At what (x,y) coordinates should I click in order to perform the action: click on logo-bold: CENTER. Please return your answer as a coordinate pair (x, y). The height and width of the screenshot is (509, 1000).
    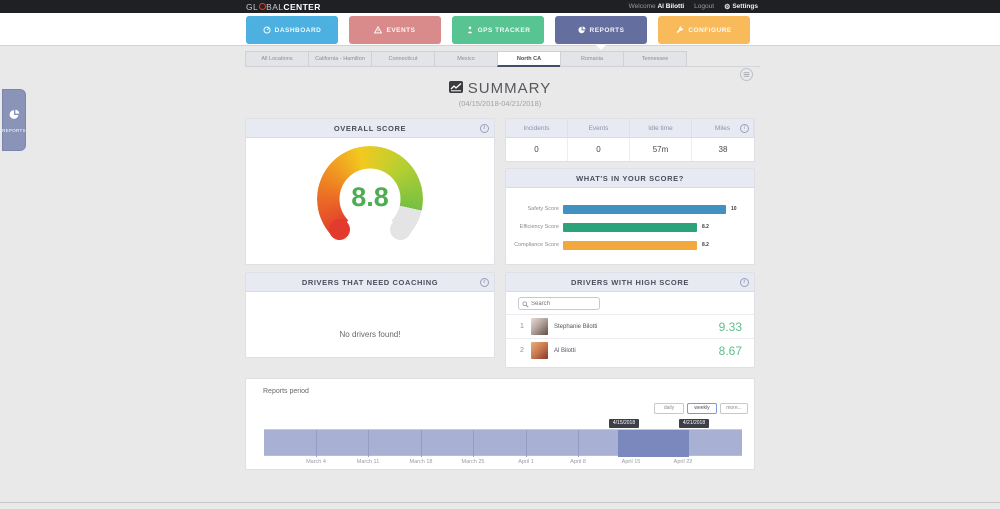
    Looking at the image, I should click on (302, 6).